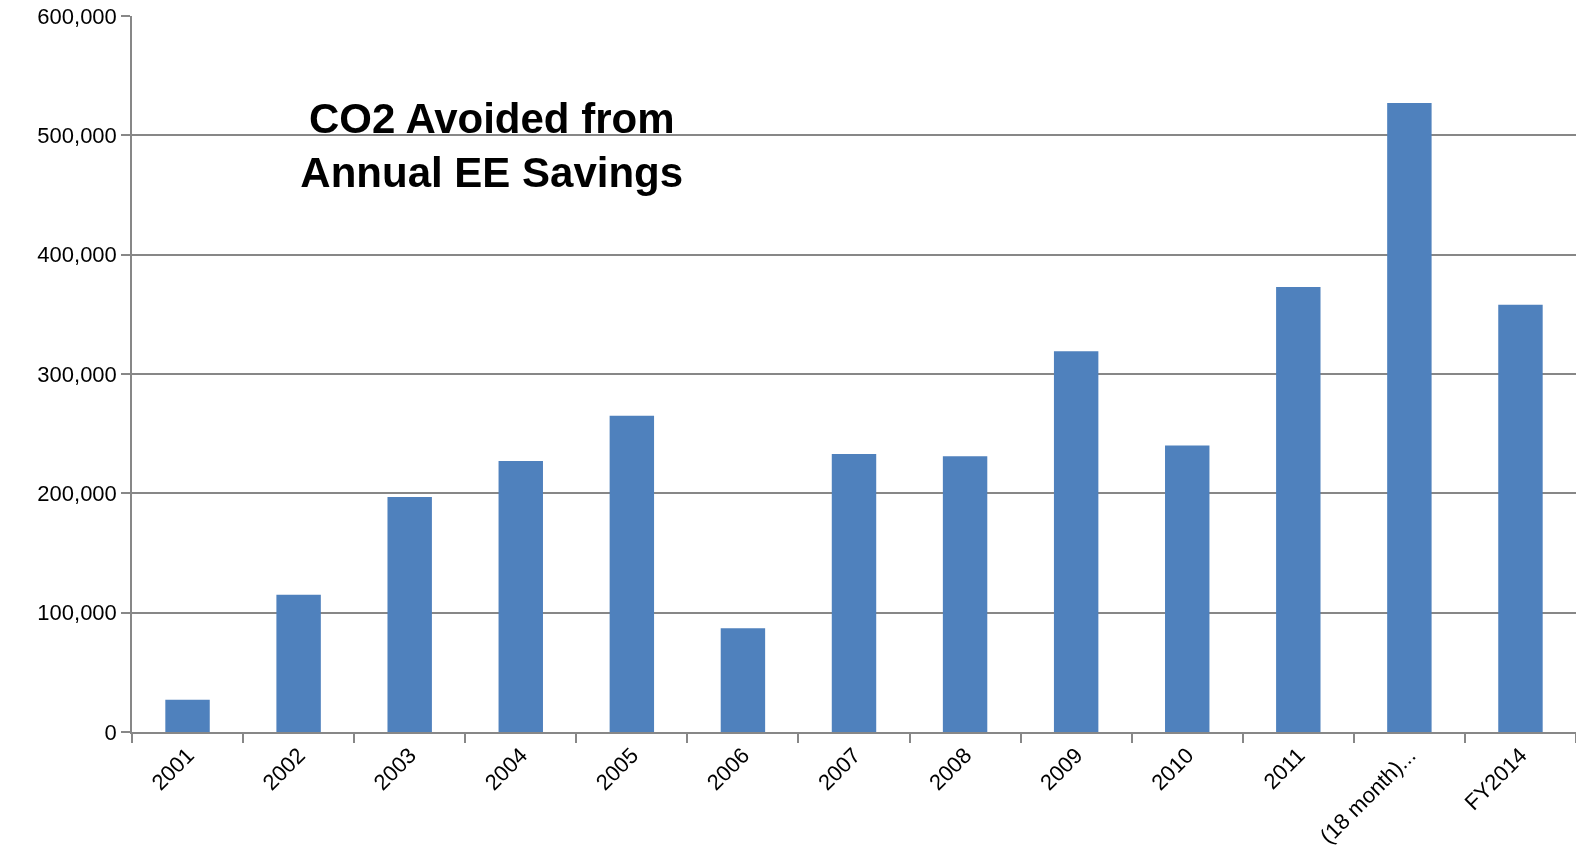  I want to click on y-tick-label: 200,000, so click(77, 494).